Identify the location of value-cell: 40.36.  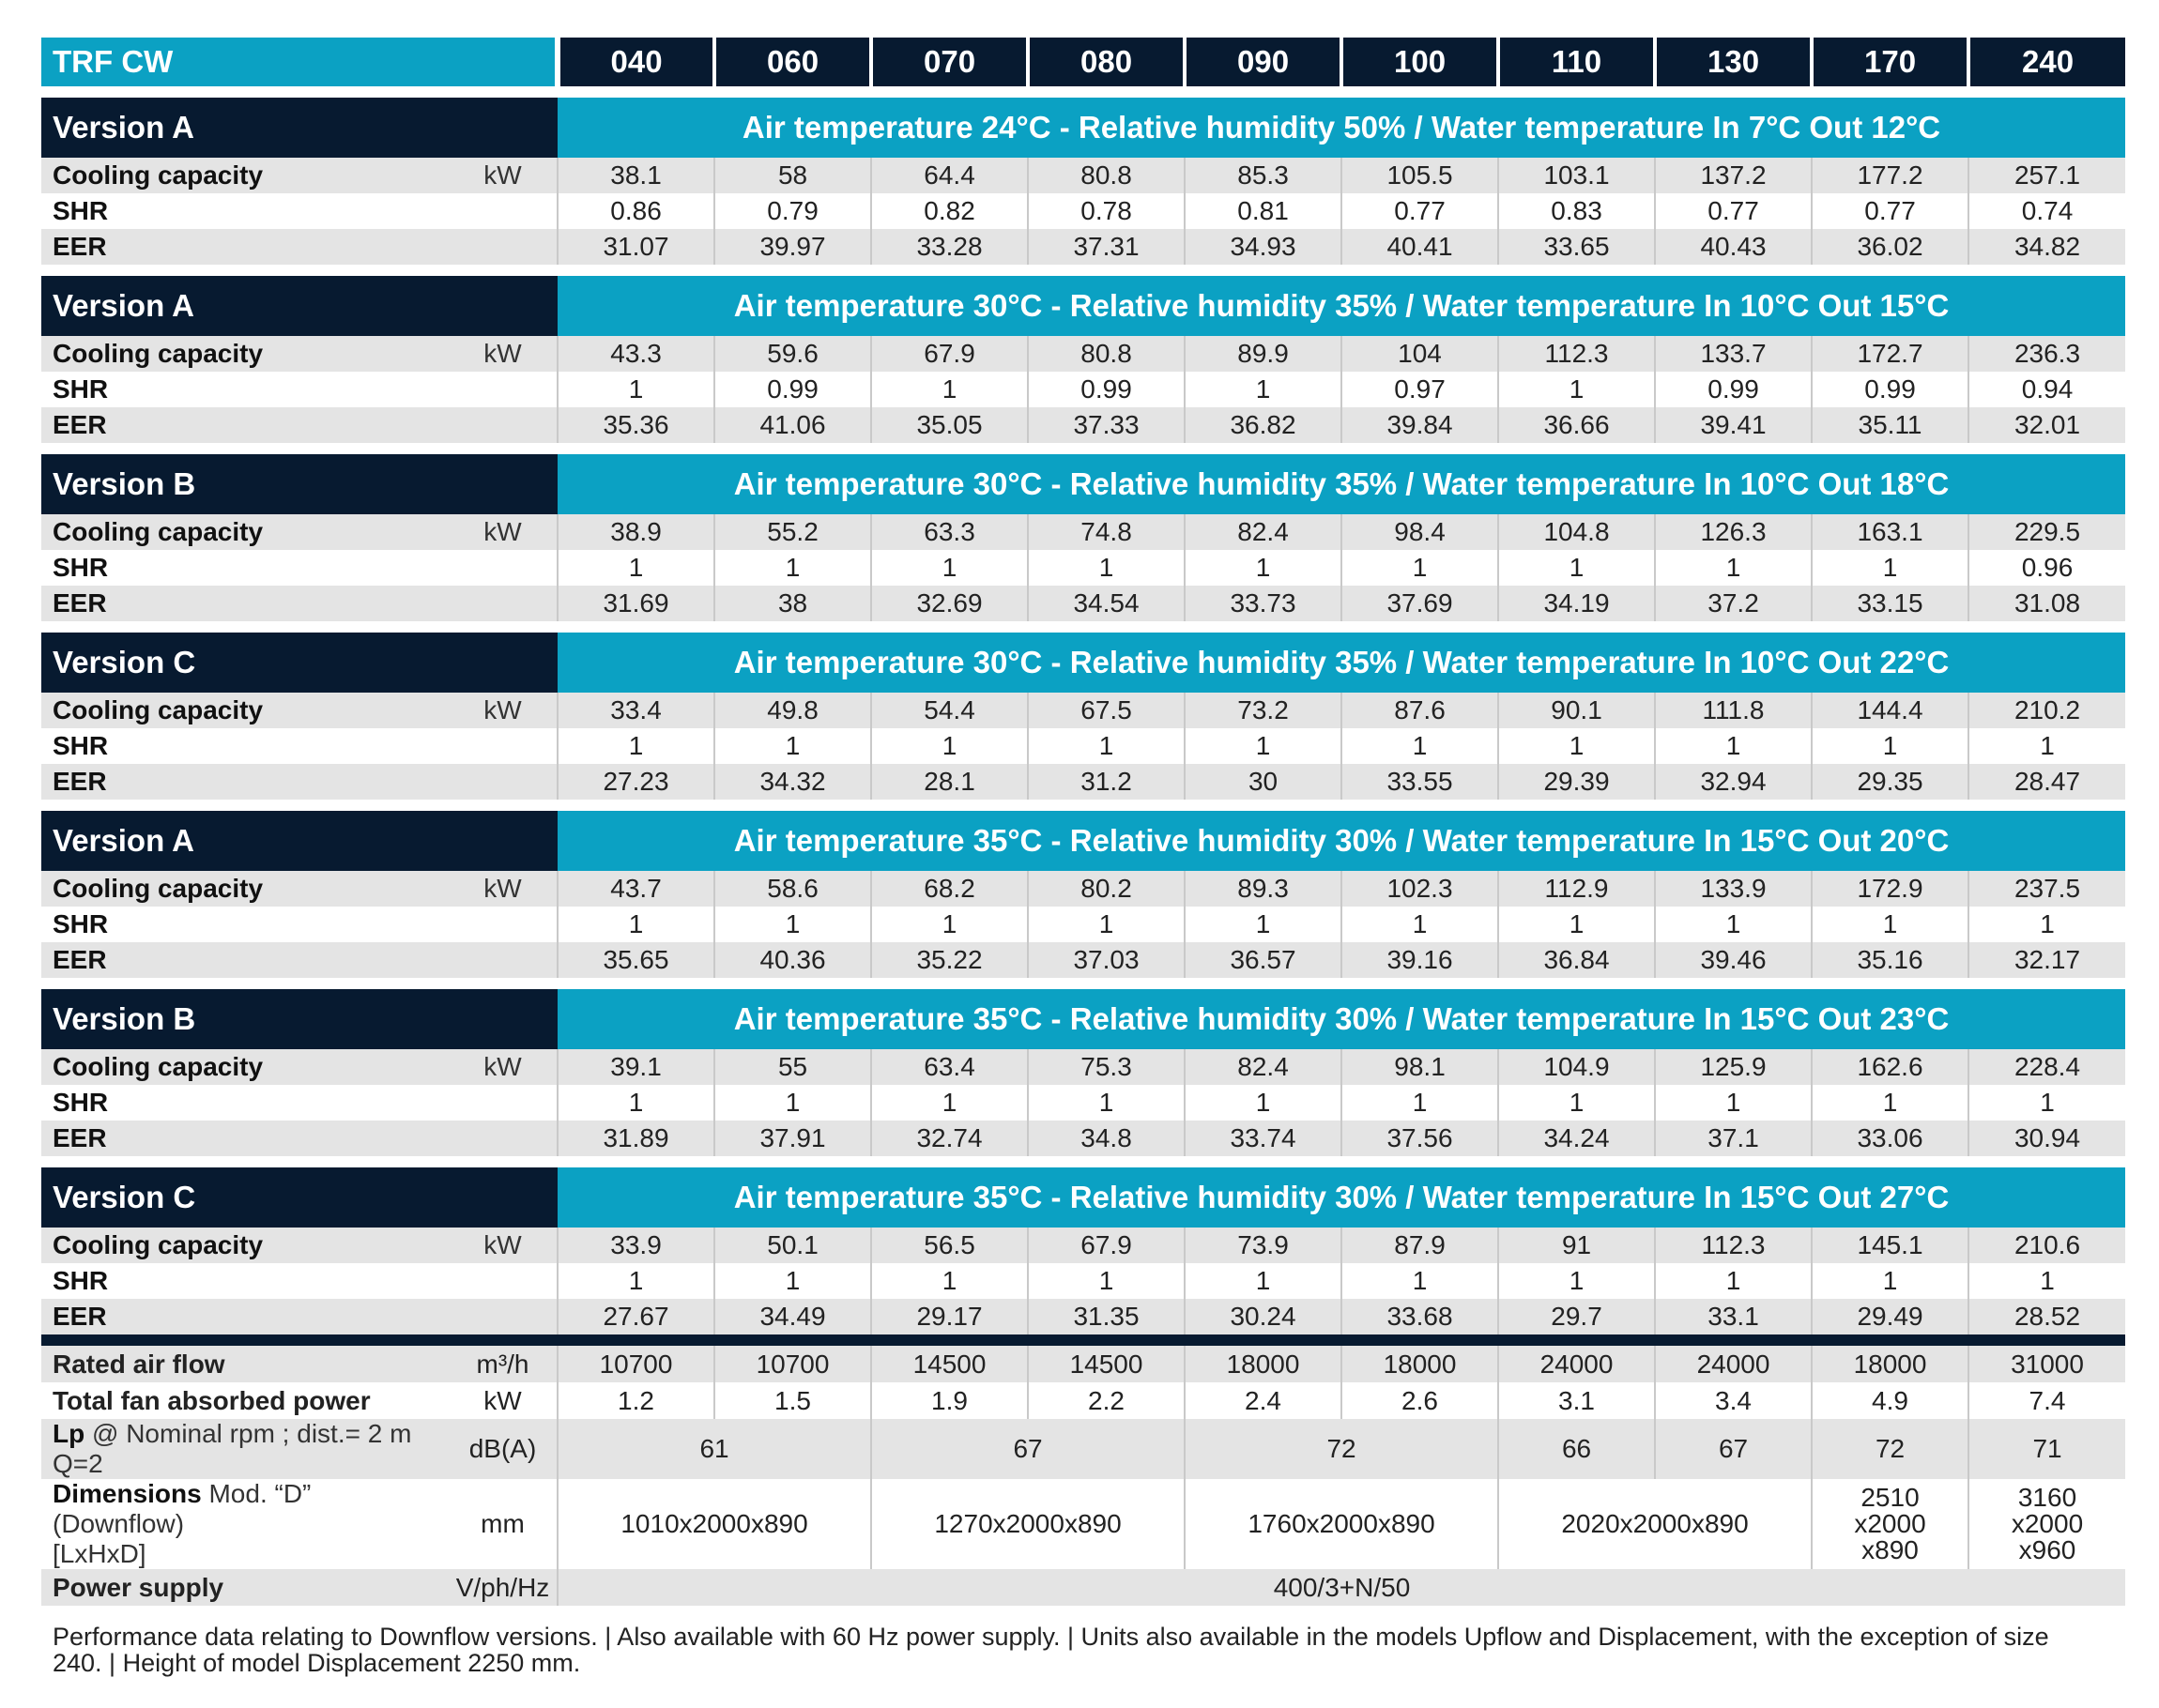
(793, 960).